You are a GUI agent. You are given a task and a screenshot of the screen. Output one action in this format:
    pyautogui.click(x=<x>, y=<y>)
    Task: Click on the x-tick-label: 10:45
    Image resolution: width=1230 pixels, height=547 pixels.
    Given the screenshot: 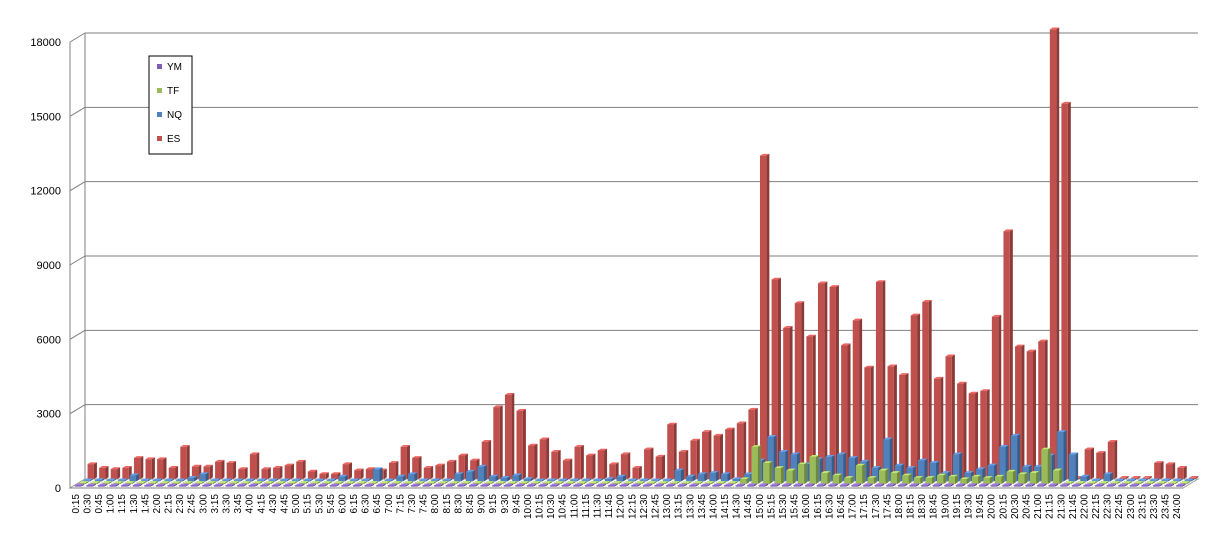 What is the action you would take?
    pyautogui.click(x=563, y=506)
    